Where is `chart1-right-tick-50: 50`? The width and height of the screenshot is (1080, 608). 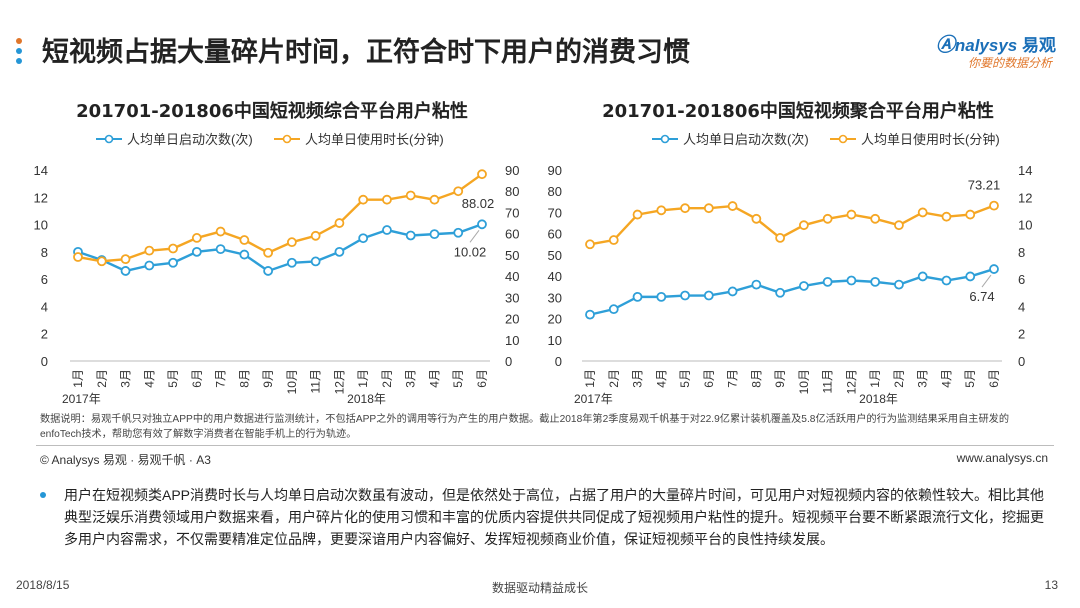
chart1-right-tick-50: 50 is located at coordinates (512, 255).